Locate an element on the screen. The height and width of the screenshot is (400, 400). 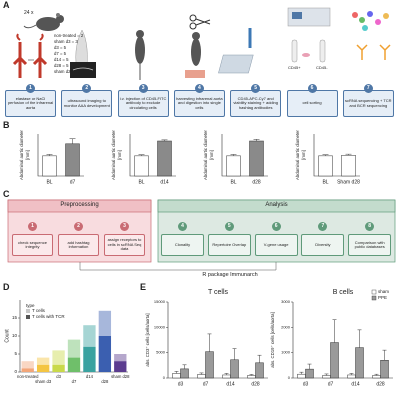
axis is located at coordinates (342, 340).